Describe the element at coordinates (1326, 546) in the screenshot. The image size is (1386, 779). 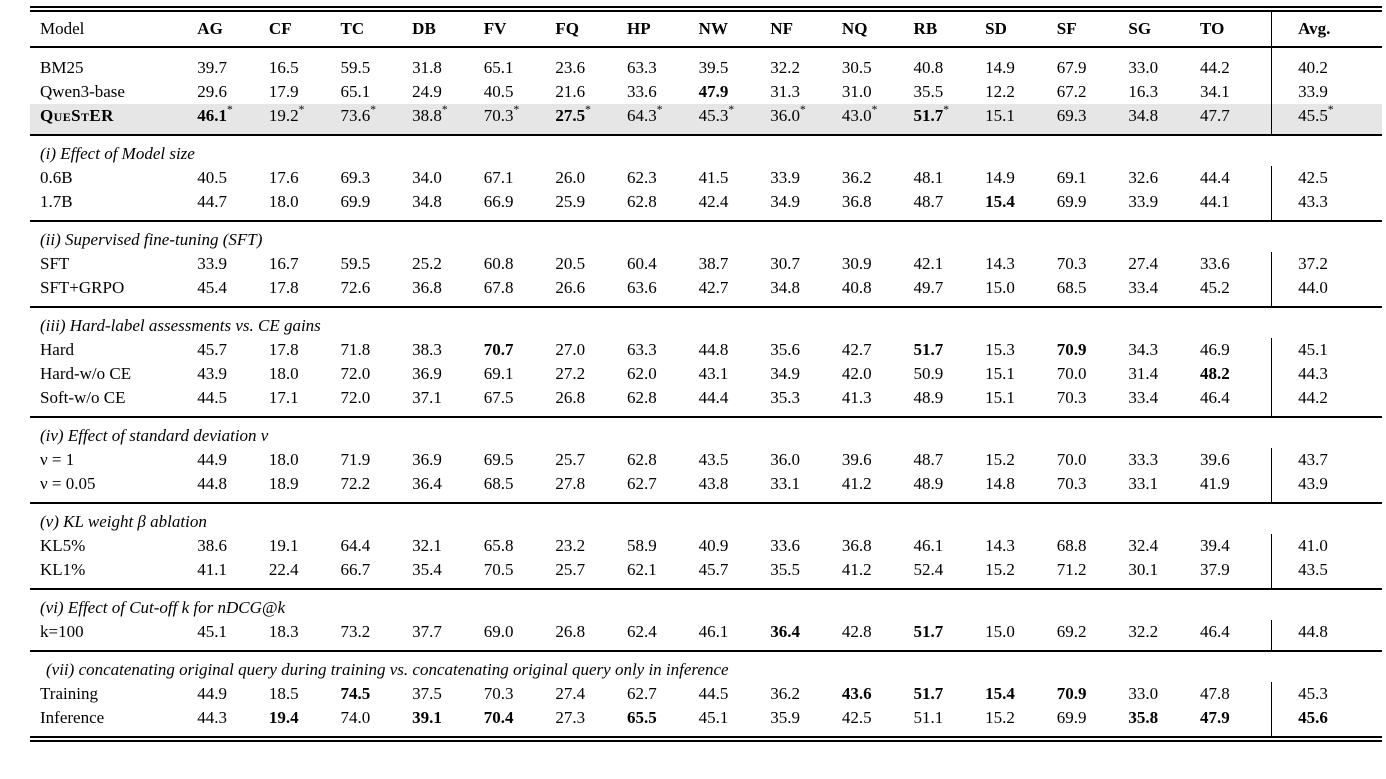
I see `cell-avg: 41.0` at that location.